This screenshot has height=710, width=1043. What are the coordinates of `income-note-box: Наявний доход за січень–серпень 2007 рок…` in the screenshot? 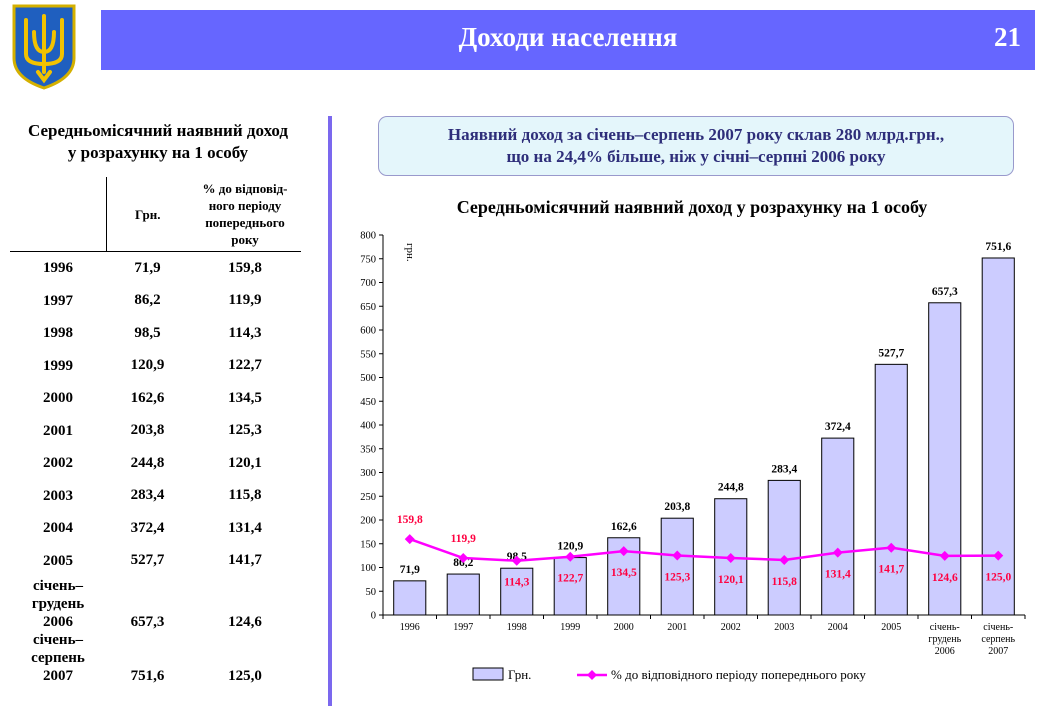 It's located at (696, 146).